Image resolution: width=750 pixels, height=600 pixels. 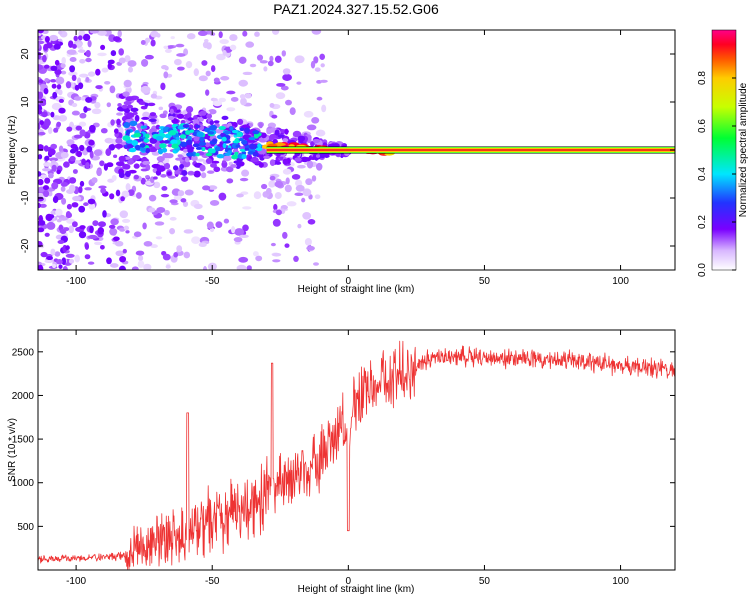 I want to click on colorbar-tick-label: 0.6, so click(x=702, y=126).